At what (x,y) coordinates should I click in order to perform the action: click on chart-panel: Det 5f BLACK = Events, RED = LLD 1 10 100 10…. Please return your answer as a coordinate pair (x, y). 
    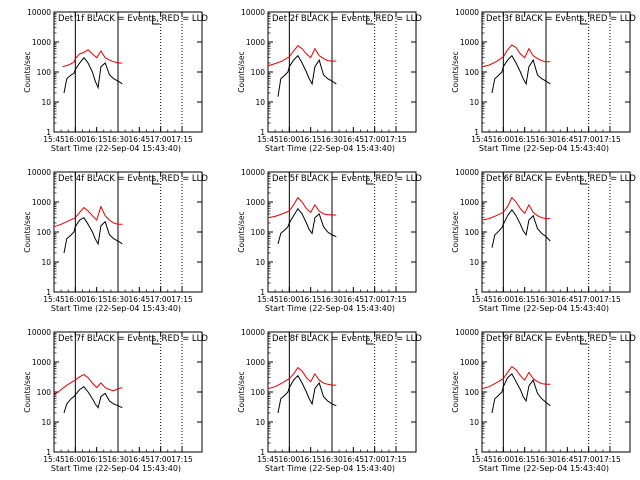
    Looking at the image, I should click on (329, 240).